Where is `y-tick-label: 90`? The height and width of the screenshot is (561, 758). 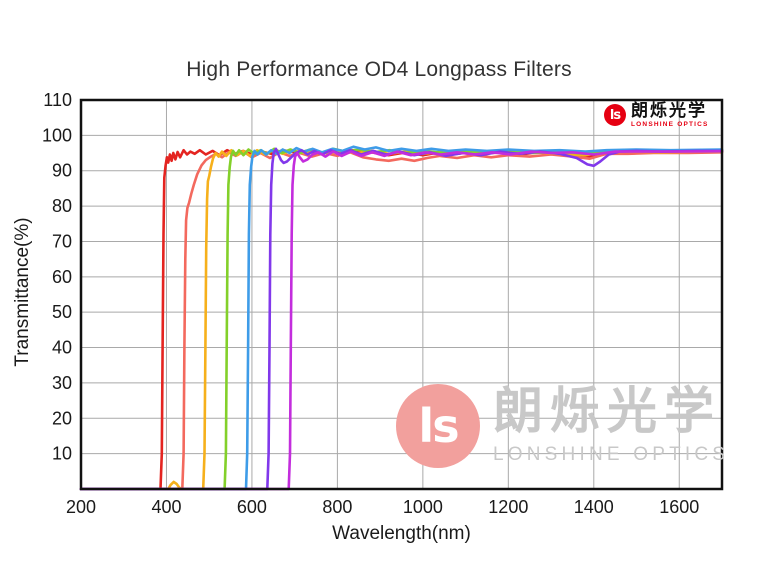
y-tick-label: 90 is located at coordinates (62, 171).